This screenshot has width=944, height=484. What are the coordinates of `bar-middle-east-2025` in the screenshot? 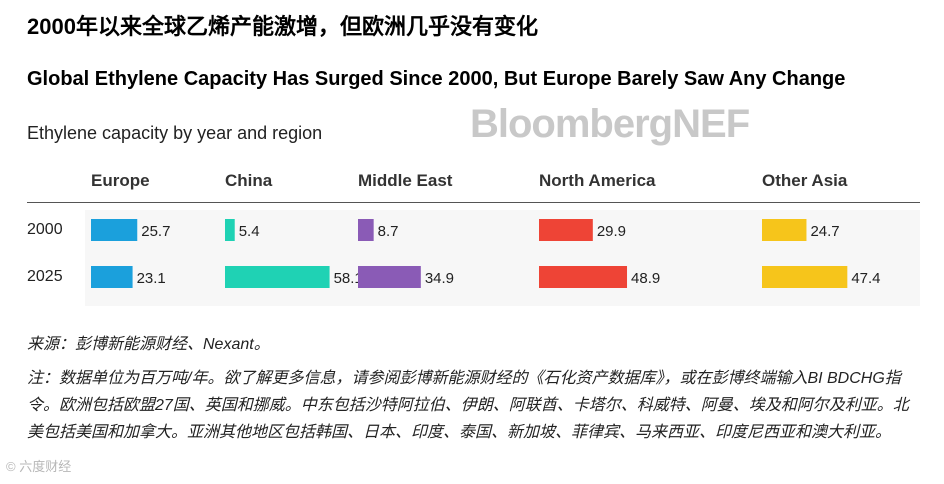 It's located at (389, 277).